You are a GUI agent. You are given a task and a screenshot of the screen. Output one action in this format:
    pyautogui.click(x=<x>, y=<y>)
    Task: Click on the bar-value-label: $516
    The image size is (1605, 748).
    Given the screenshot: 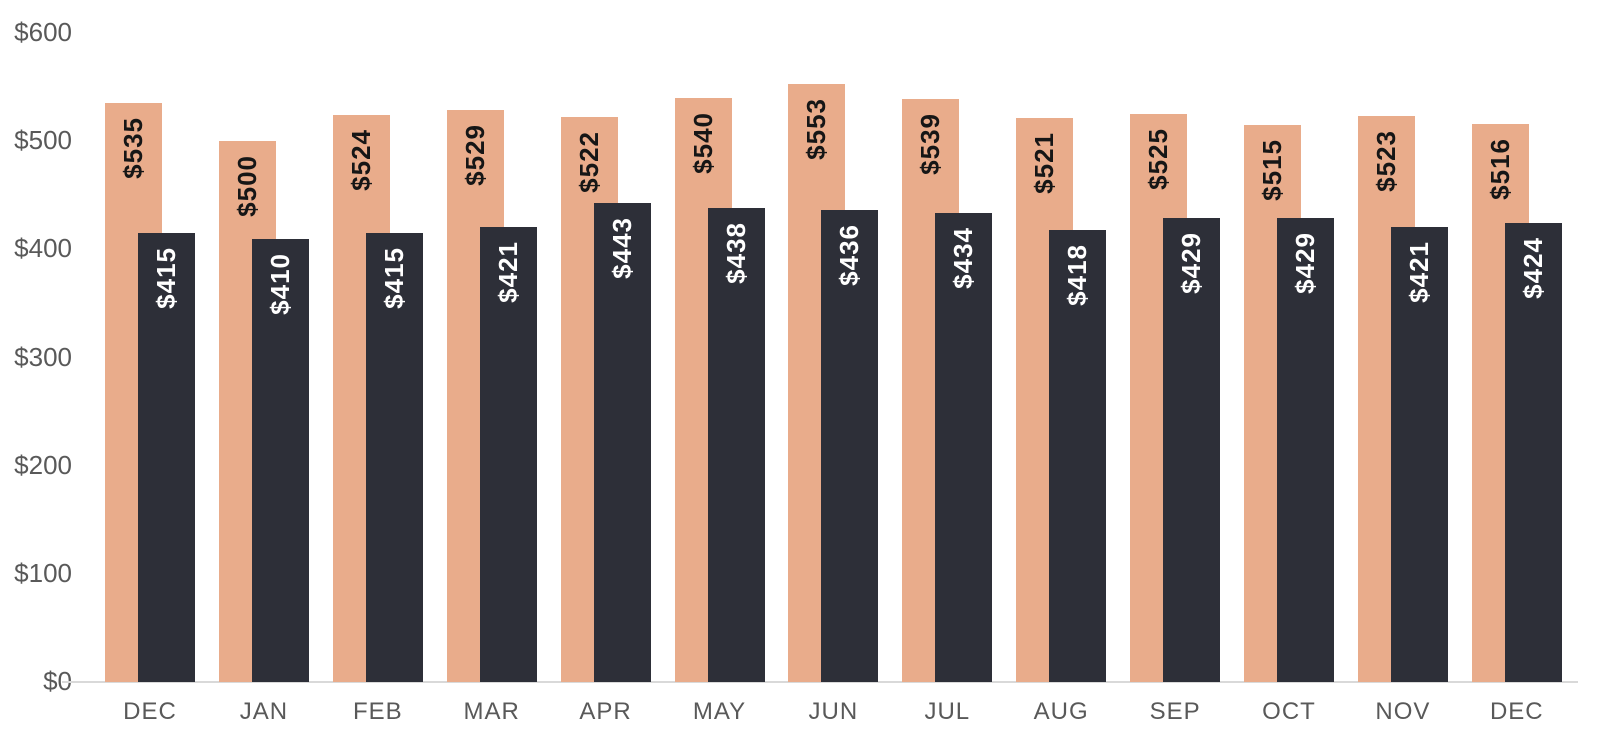 What is the action you would take?
    pyautogui.click(x=1499, y=168)
    